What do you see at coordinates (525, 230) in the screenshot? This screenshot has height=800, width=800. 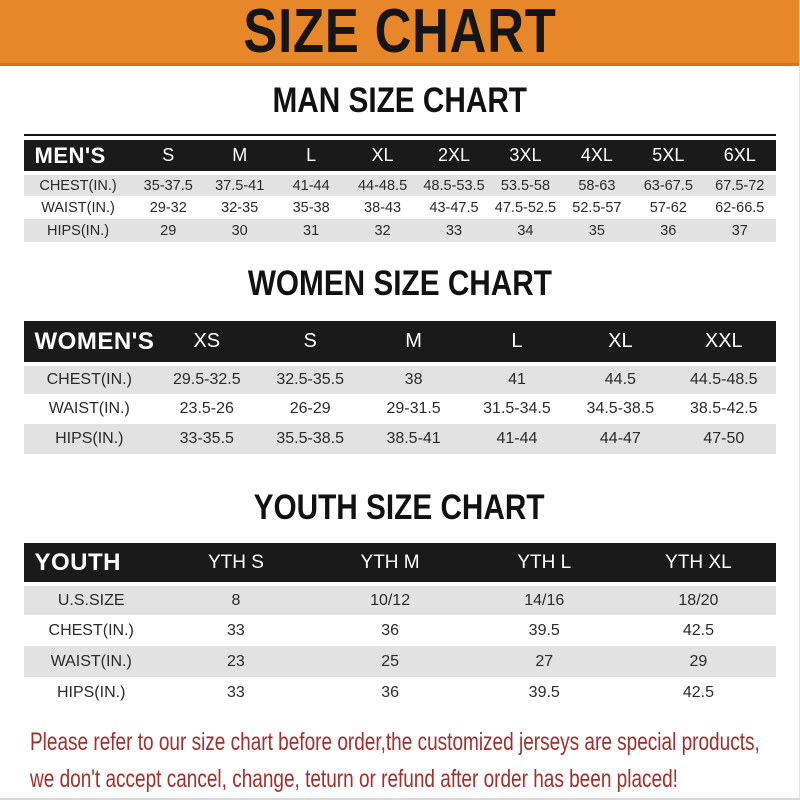 I see `size-cell: 34` at bounding box center [525, 230].